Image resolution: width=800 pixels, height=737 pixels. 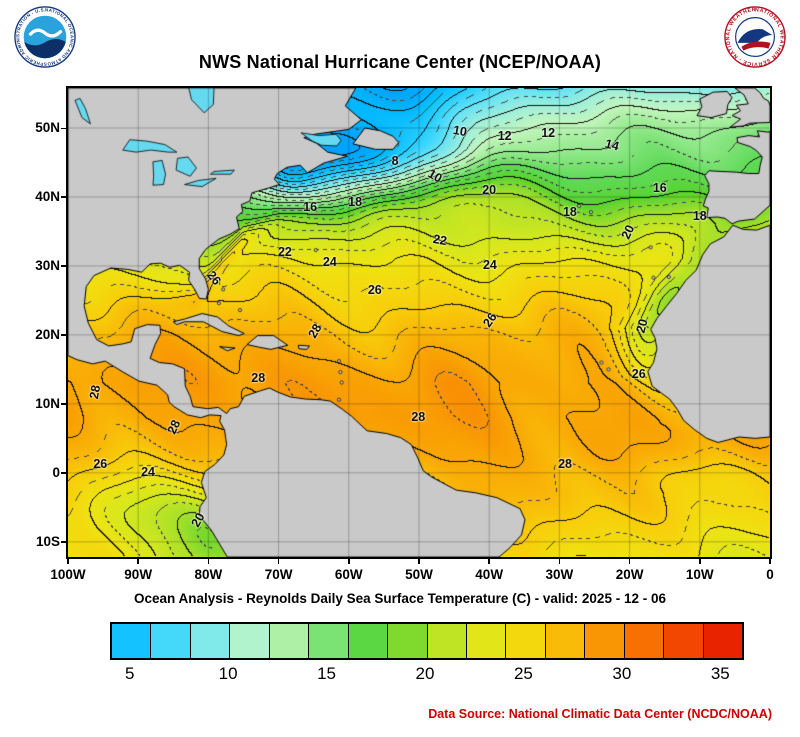 What do you see at coordinates (138, 574) in the screenshot?
I see `lon-tick-label: 90W` at bounding box center [138, 574].